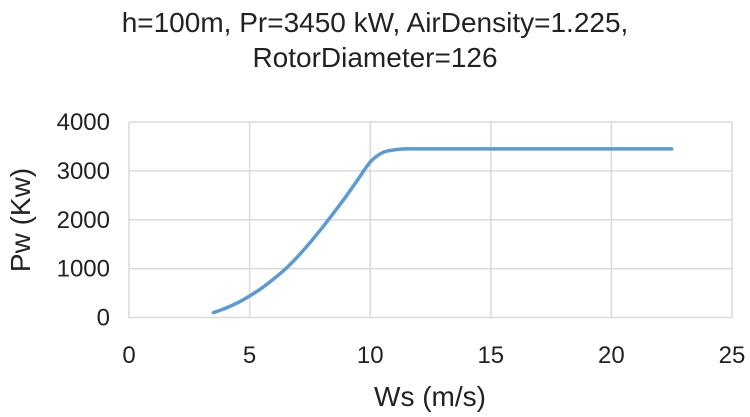 Image resolution: width=750 pixels, height=417 pixels. I want to click on y-tick-label: 1000, so click(83, 269).